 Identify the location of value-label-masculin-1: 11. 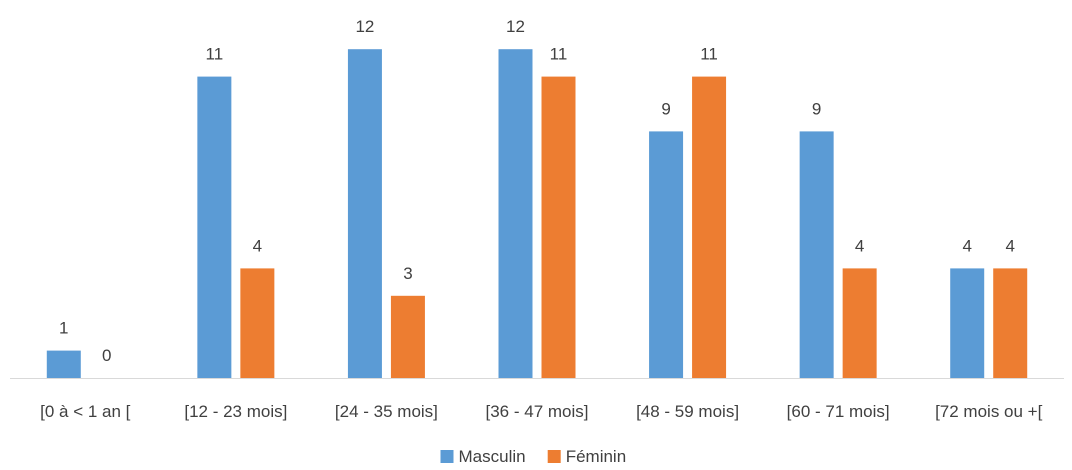
(215, 54).